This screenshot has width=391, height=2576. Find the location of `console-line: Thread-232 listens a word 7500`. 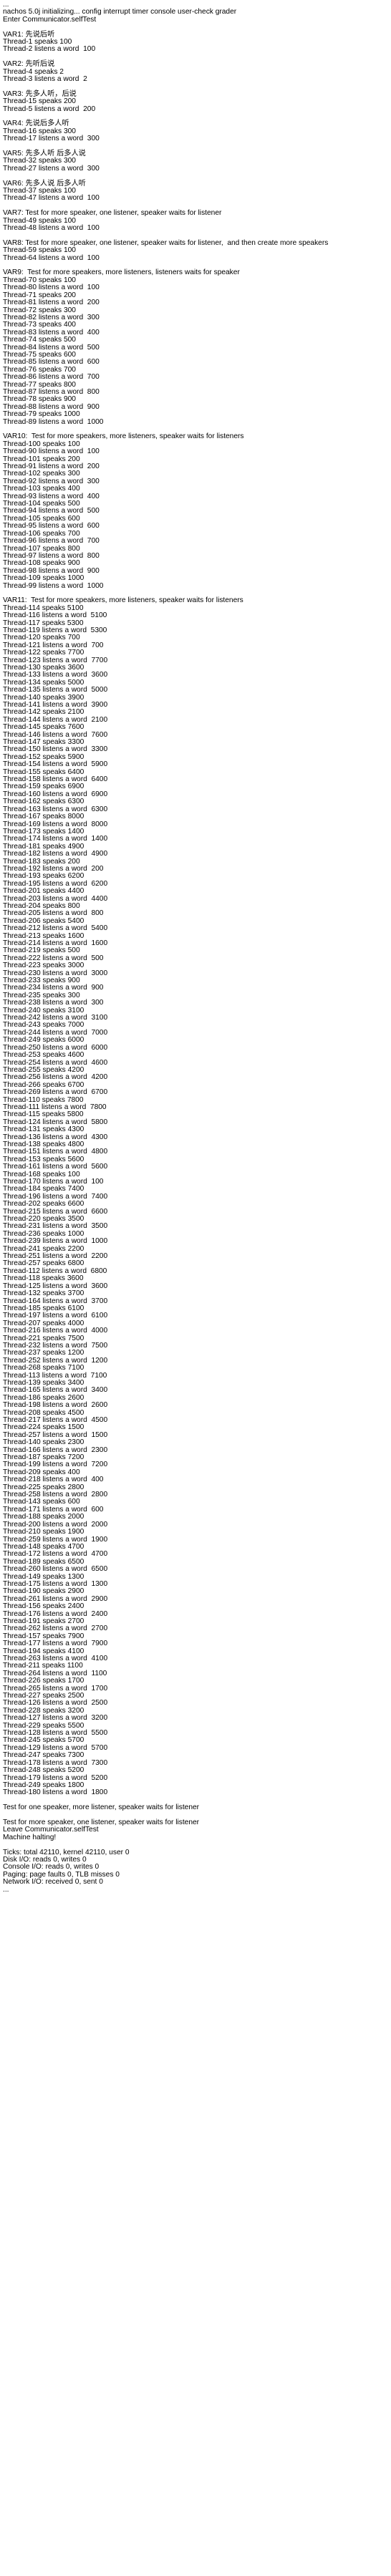

console-line: Thread-232 listens a word 7500 is located at coordinates (55, 1346).